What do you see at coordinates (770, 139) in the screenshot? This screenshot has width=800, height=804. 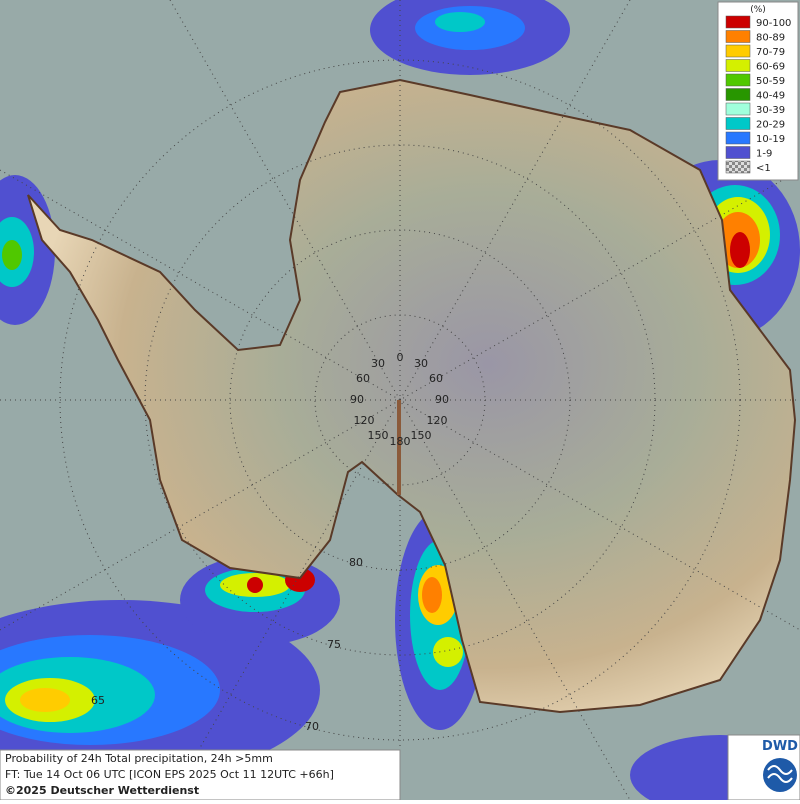 I see `legend-label: 10-19` at bounding box center [770, 139].